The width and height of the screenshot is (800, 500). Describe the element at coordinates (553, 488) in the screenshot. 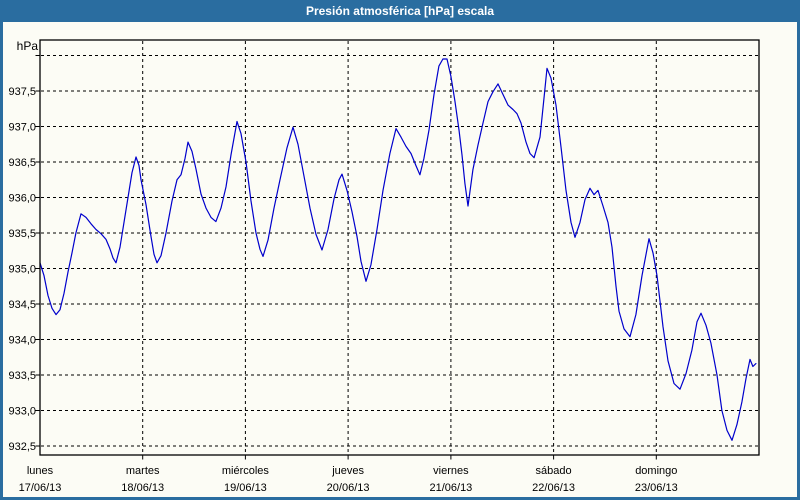

I see `day-date-label: 22/06/13` at that location.